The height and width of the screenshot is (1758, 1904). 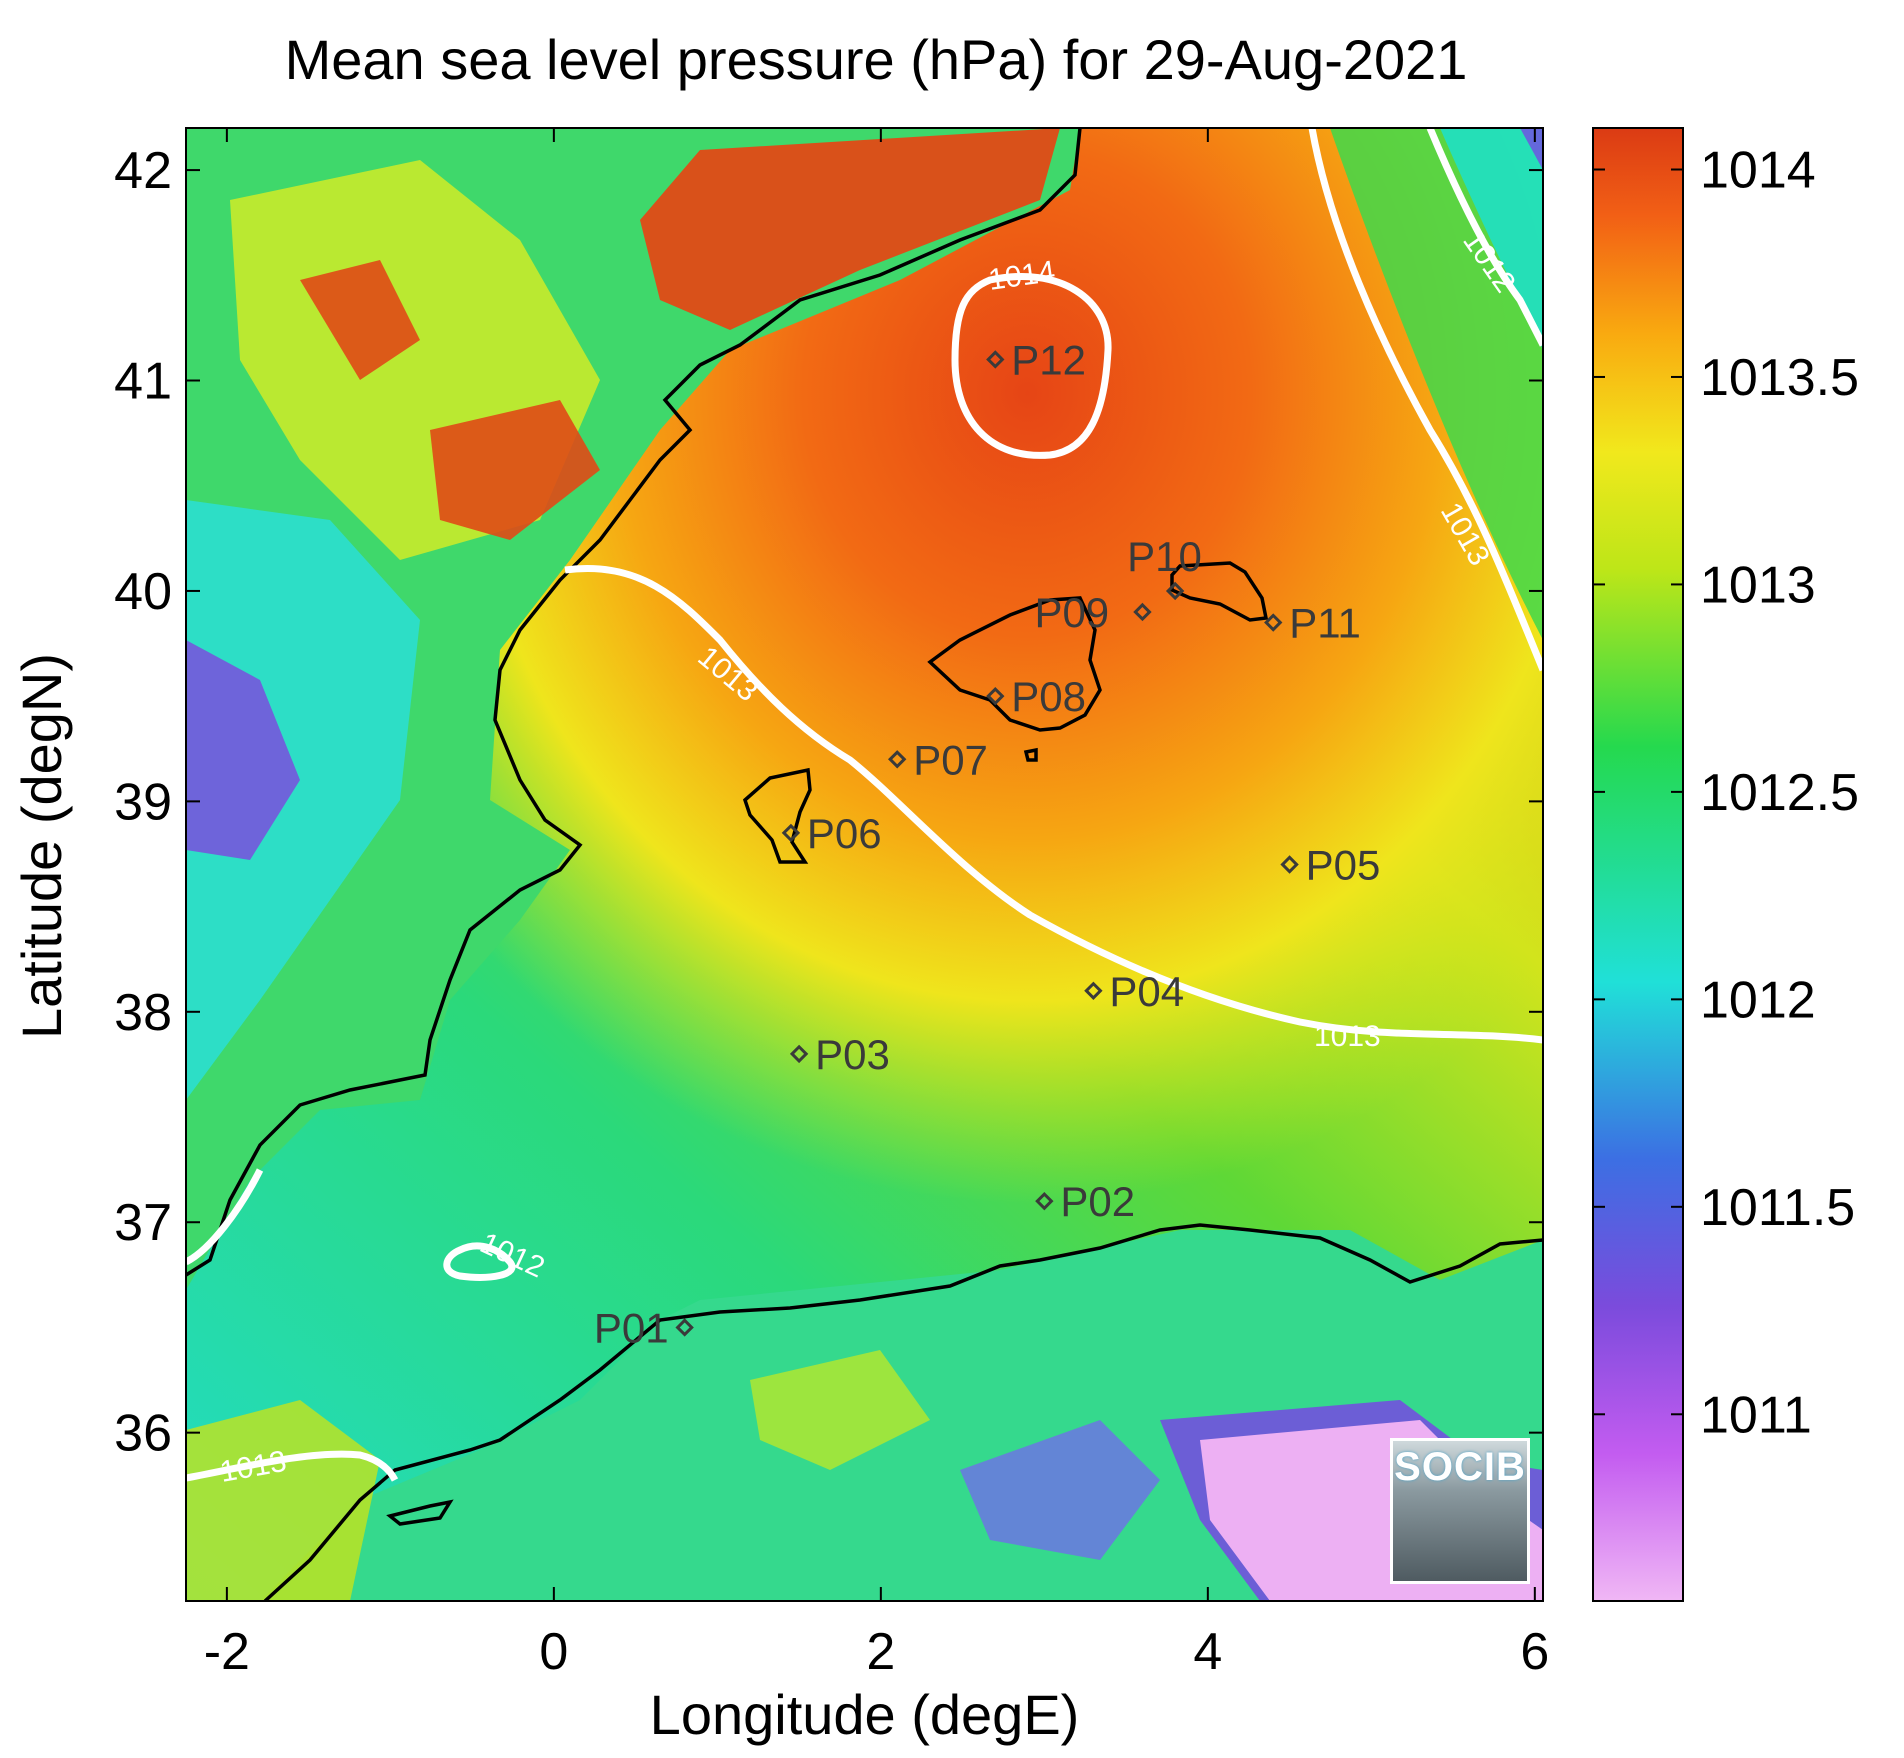 I want to click on colorbar-ticks: 1014 1013.5 1013 1012.5 1012 1011.5 1011, so click(x=1726, y=792).